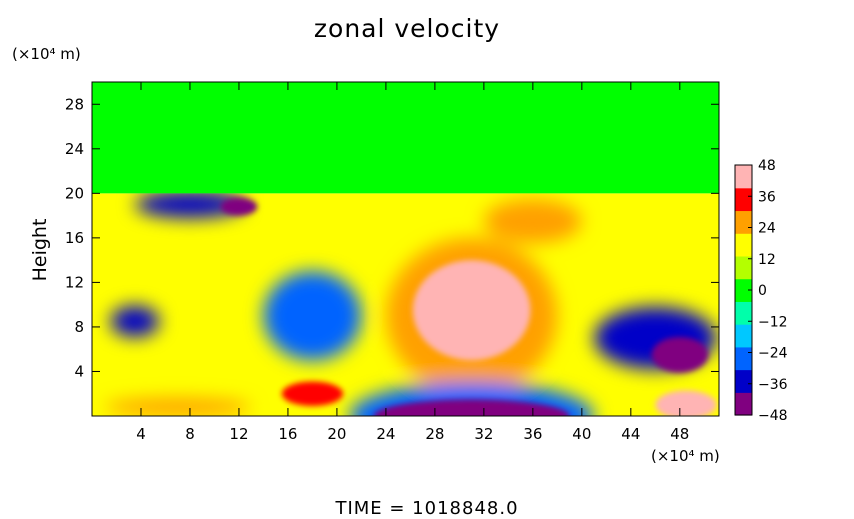 This screenshot has width=854, height=519. Describe the element at coordinates (74, 193) in the screenshot. I see `y-tick-label: 20` at that location.